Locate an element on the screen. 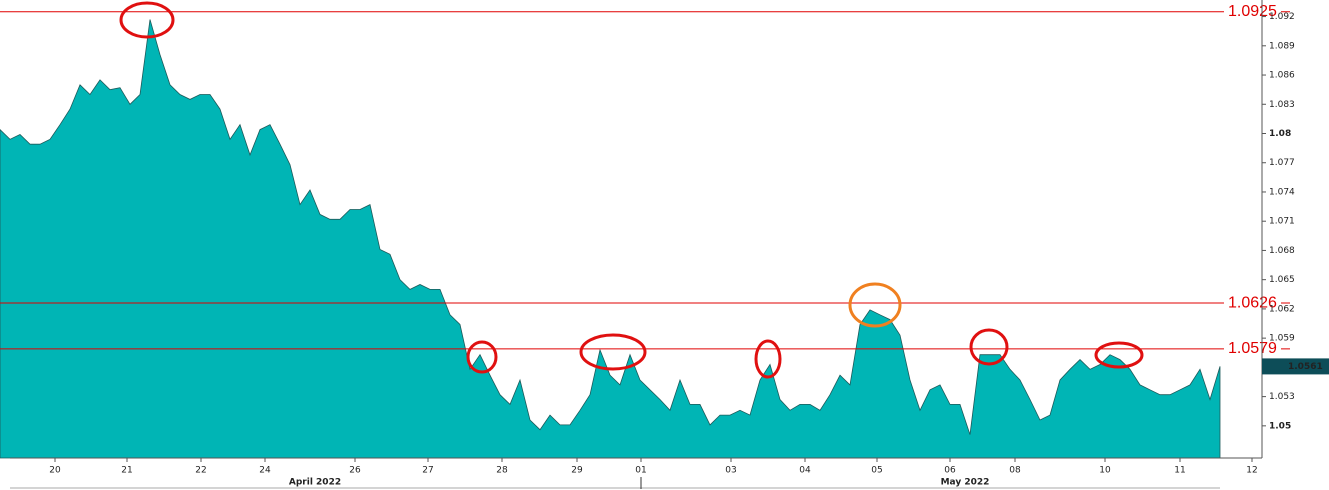 The image size is (1329, 490). x-tick-label: 28 is located at coordinates (502, 471).